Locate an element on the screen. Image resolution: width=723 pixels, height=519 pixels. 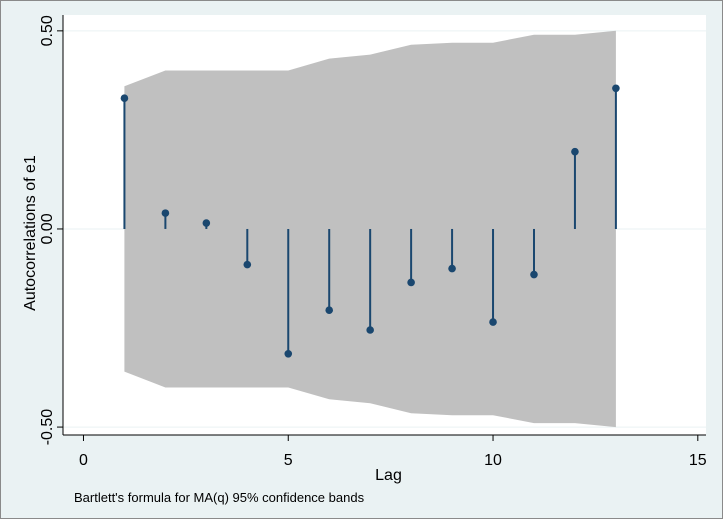
x-axis-ticks: 0 5 10 15 is located at coordinates (393, 452).